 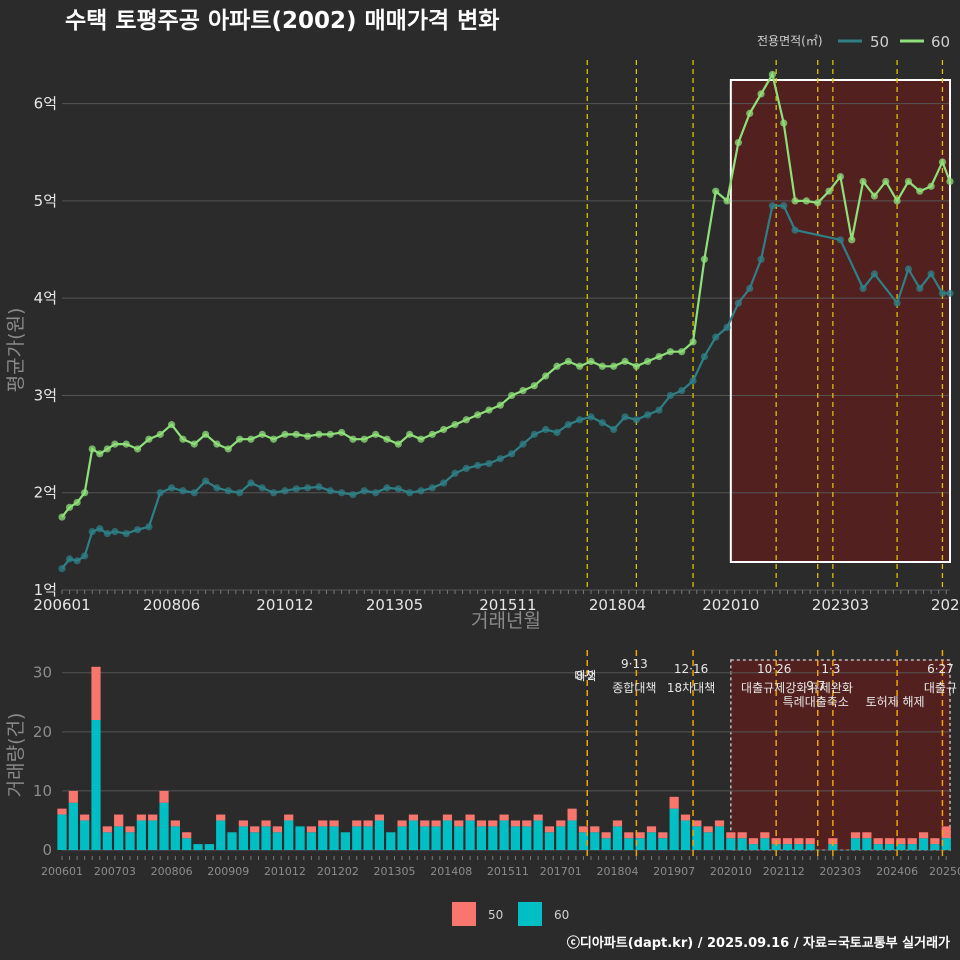 What do you see at coordinates (507, 605) in the screenshot?
I see `x-tick-label: 201511` at bounding box center [507, 605].